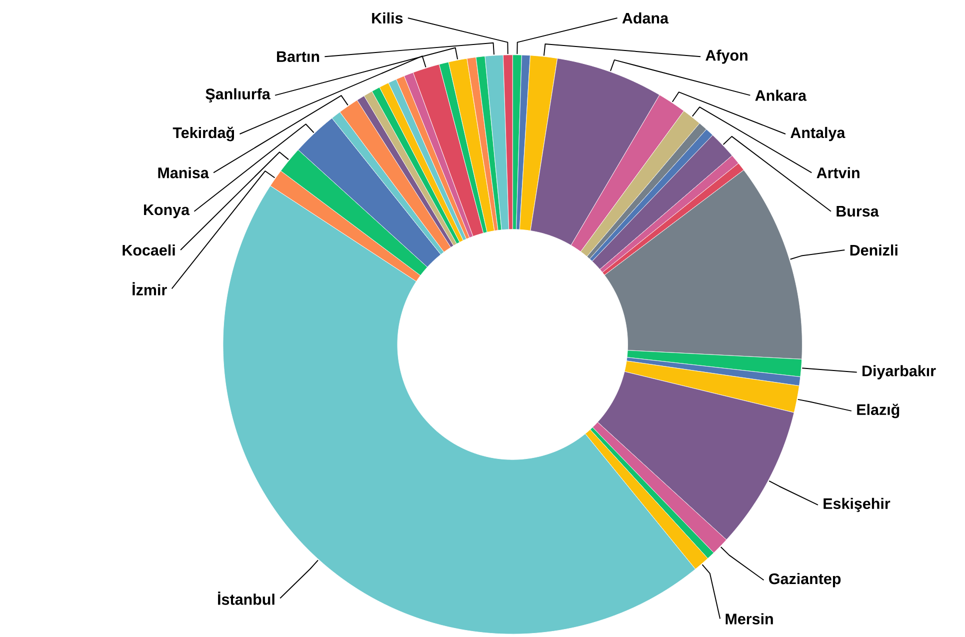 This screenshot has height=637, width=965. What do you see at coordinates (246, 598) in the screenshot?
I see `slice-label: İstanbul` at bounding box center [246, 598].